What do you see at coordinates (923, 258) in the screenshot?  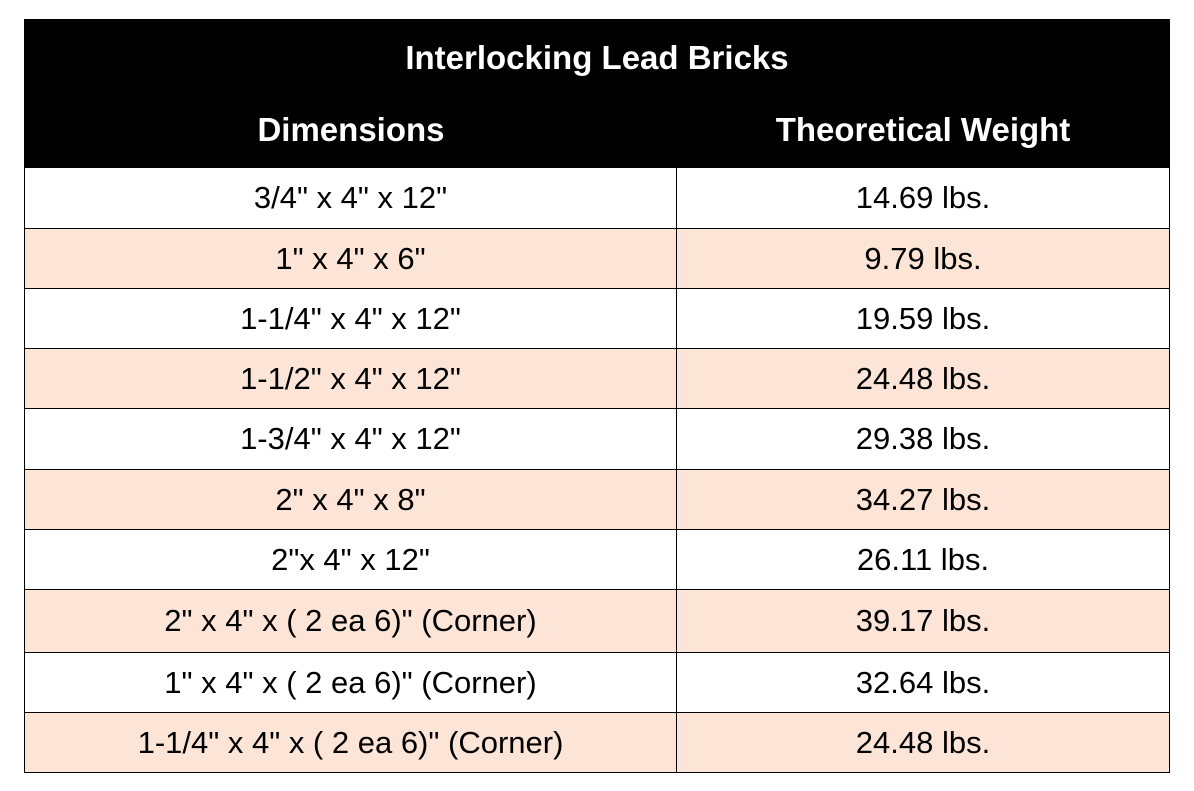 I see `weight-cell: 9.79 lbs.` at bounding box center [923, 258].